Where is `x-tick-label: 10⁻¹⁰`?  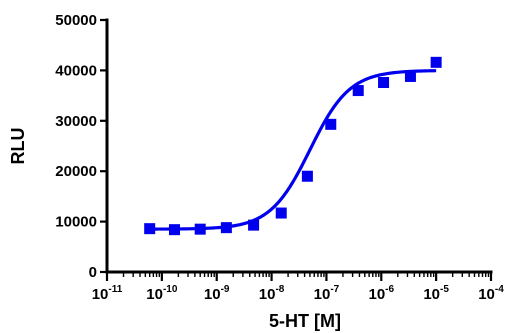 x-tick-label: 10⁻¹⁰ is located at coordinates (162, 293).